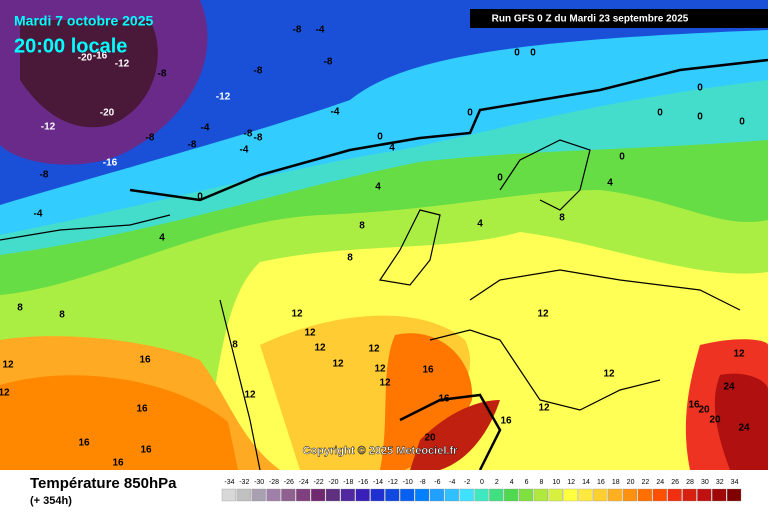 Image resolution: width=768 pixels, height=517 pixels. I want to click on run-box, so click(619, 18).